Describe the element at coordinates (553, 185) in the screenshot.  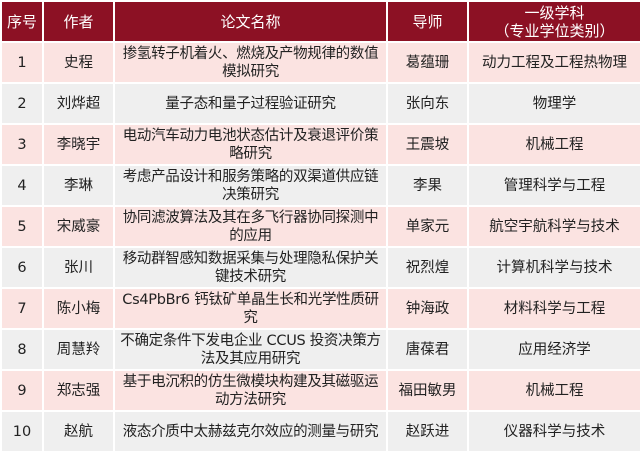
I see `cell-discipline: 管理科学与工程` at that location.